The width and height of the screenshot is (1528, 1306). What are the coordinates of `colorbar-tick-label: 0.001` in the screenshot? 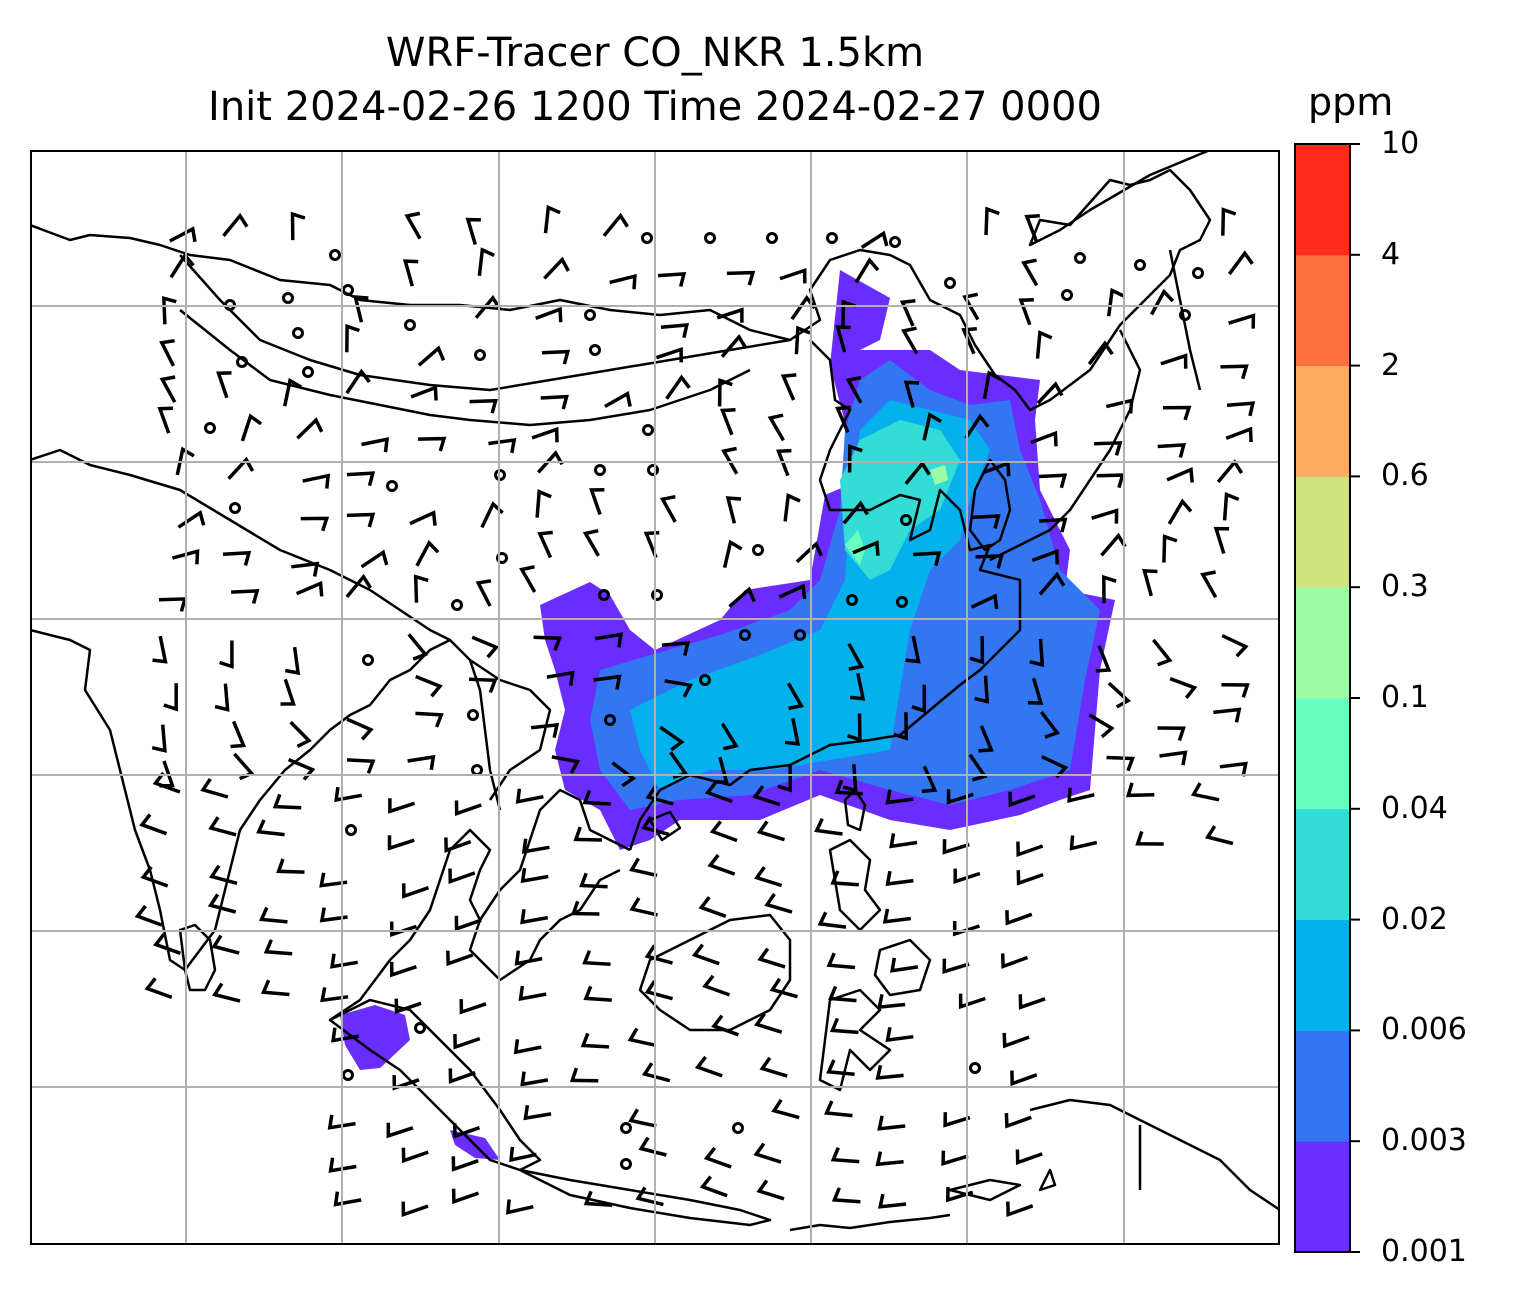 It's located at (1424, 1251).